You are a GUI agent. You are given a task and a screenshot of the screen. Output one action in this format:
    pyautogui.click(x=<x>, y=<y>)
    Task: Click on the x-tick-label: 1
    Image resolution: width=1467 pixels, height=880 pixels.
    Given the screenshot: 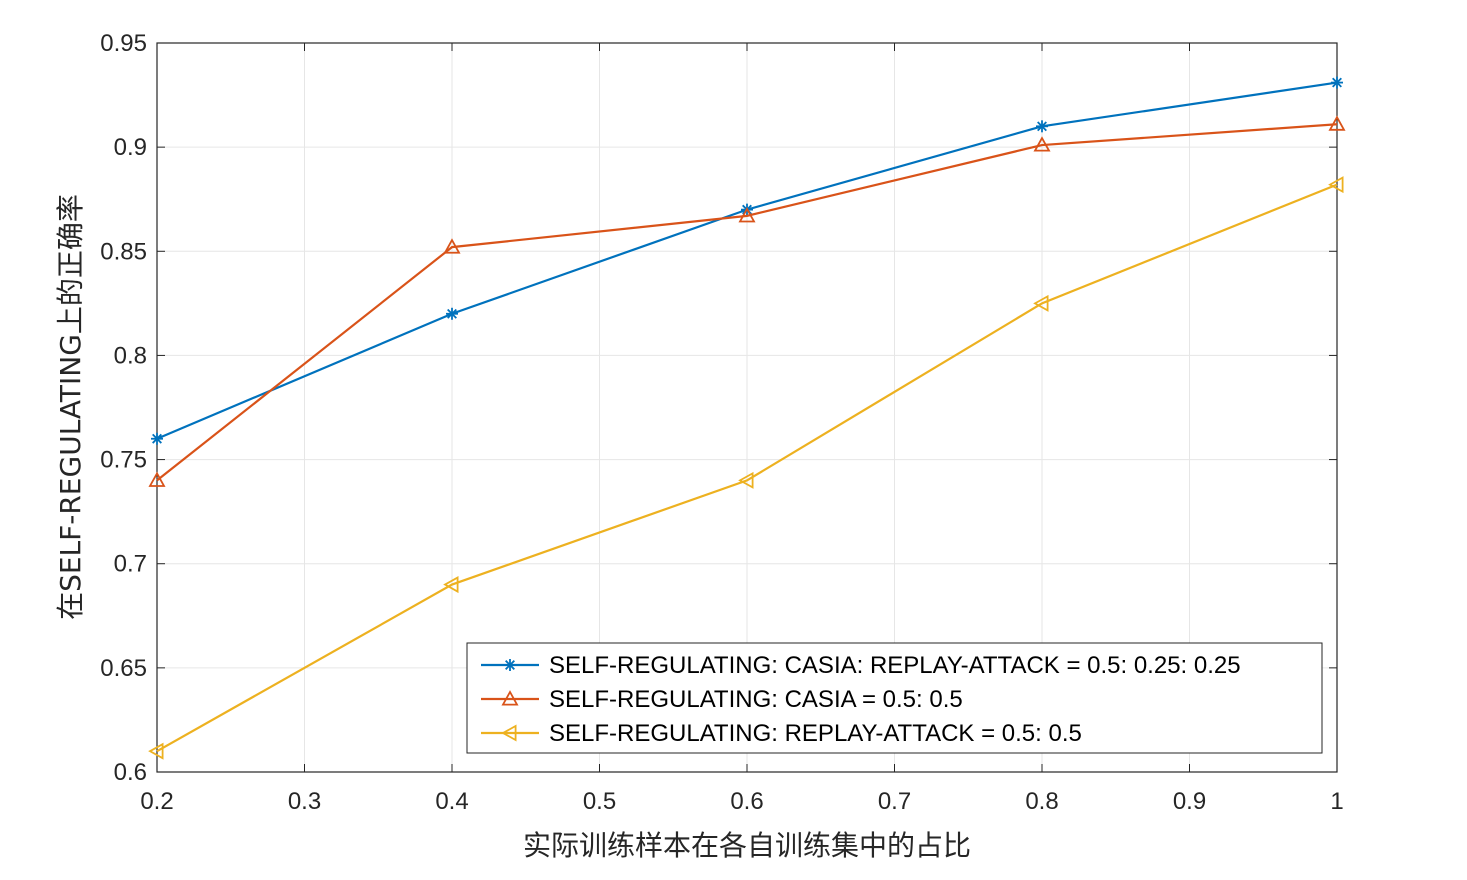 What is the action you would take?
    pyautogui.click(x=1336, y=801)
    